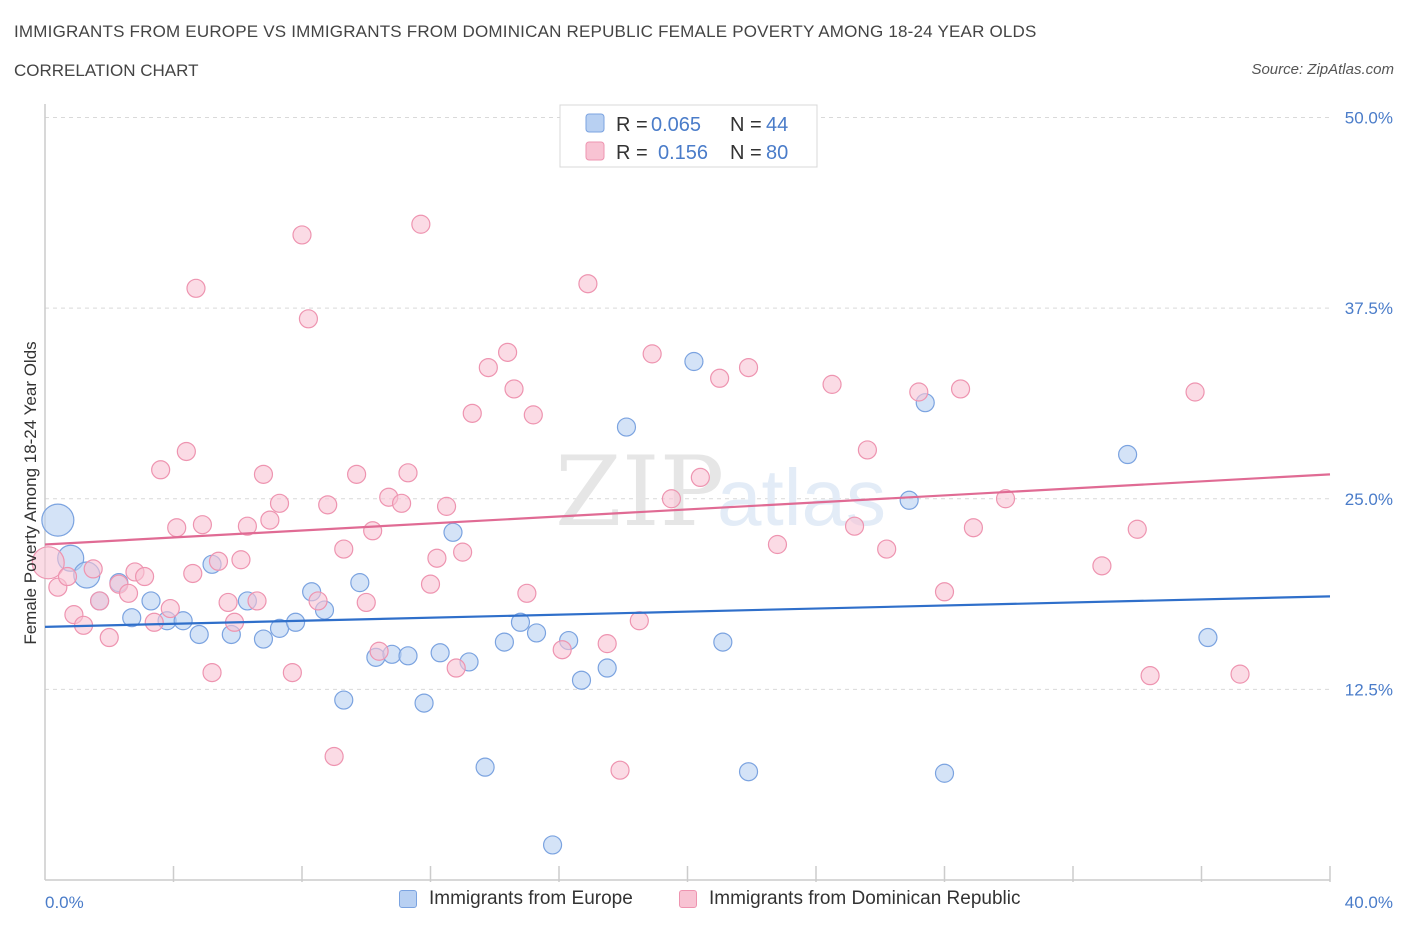  What do you see at coordinates (777, 125) in the screenshot?
I see `legend-n-value-europe: 44` at bounding box center [777, 125].